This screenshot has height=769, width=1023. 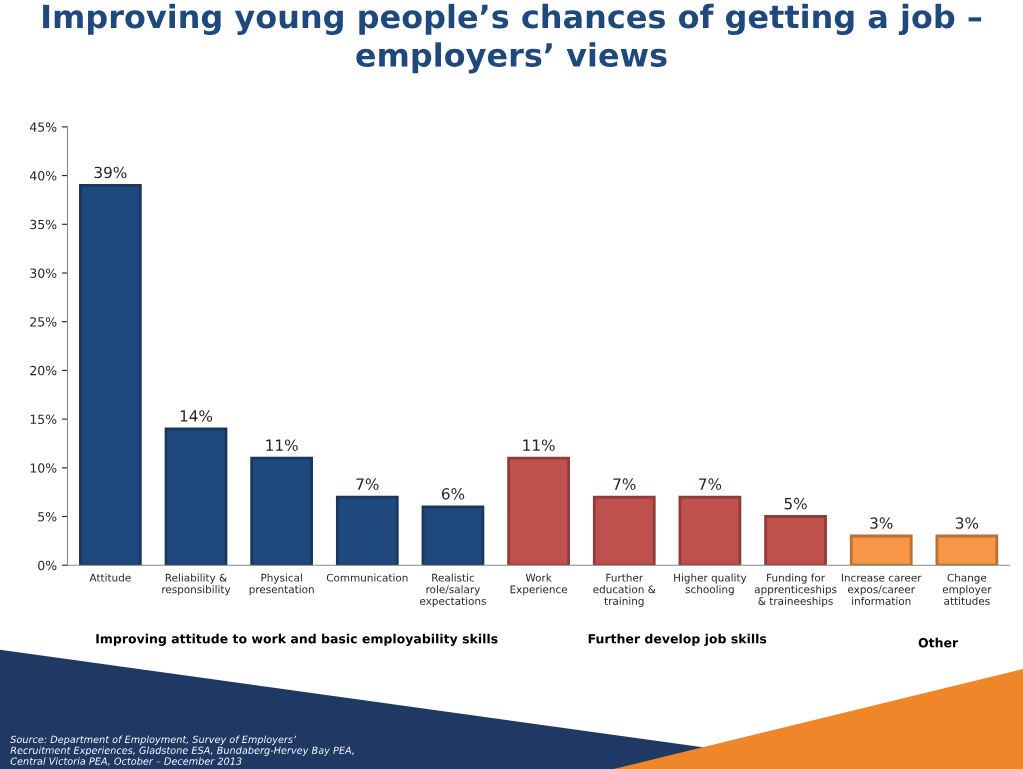 What do you see at coordinates (795, 590) in the screenshot?
I see `x-tick-label: Funding for apprenticeships & traineeships` at bounding box center [795, 590].